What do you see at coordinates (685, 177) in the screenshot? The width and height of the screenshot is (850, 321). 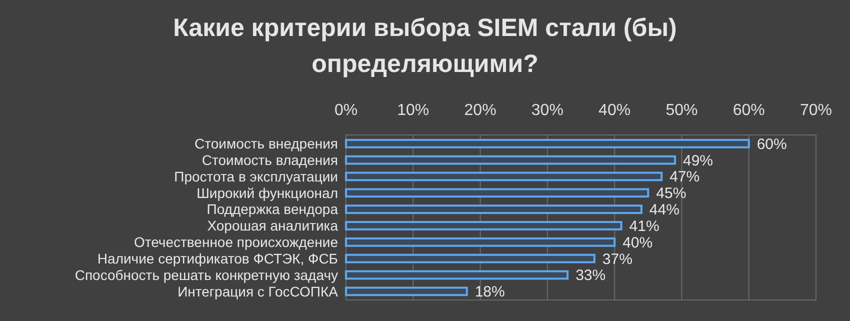 I see `data-label: 47%` at bounding box center [685, 177].